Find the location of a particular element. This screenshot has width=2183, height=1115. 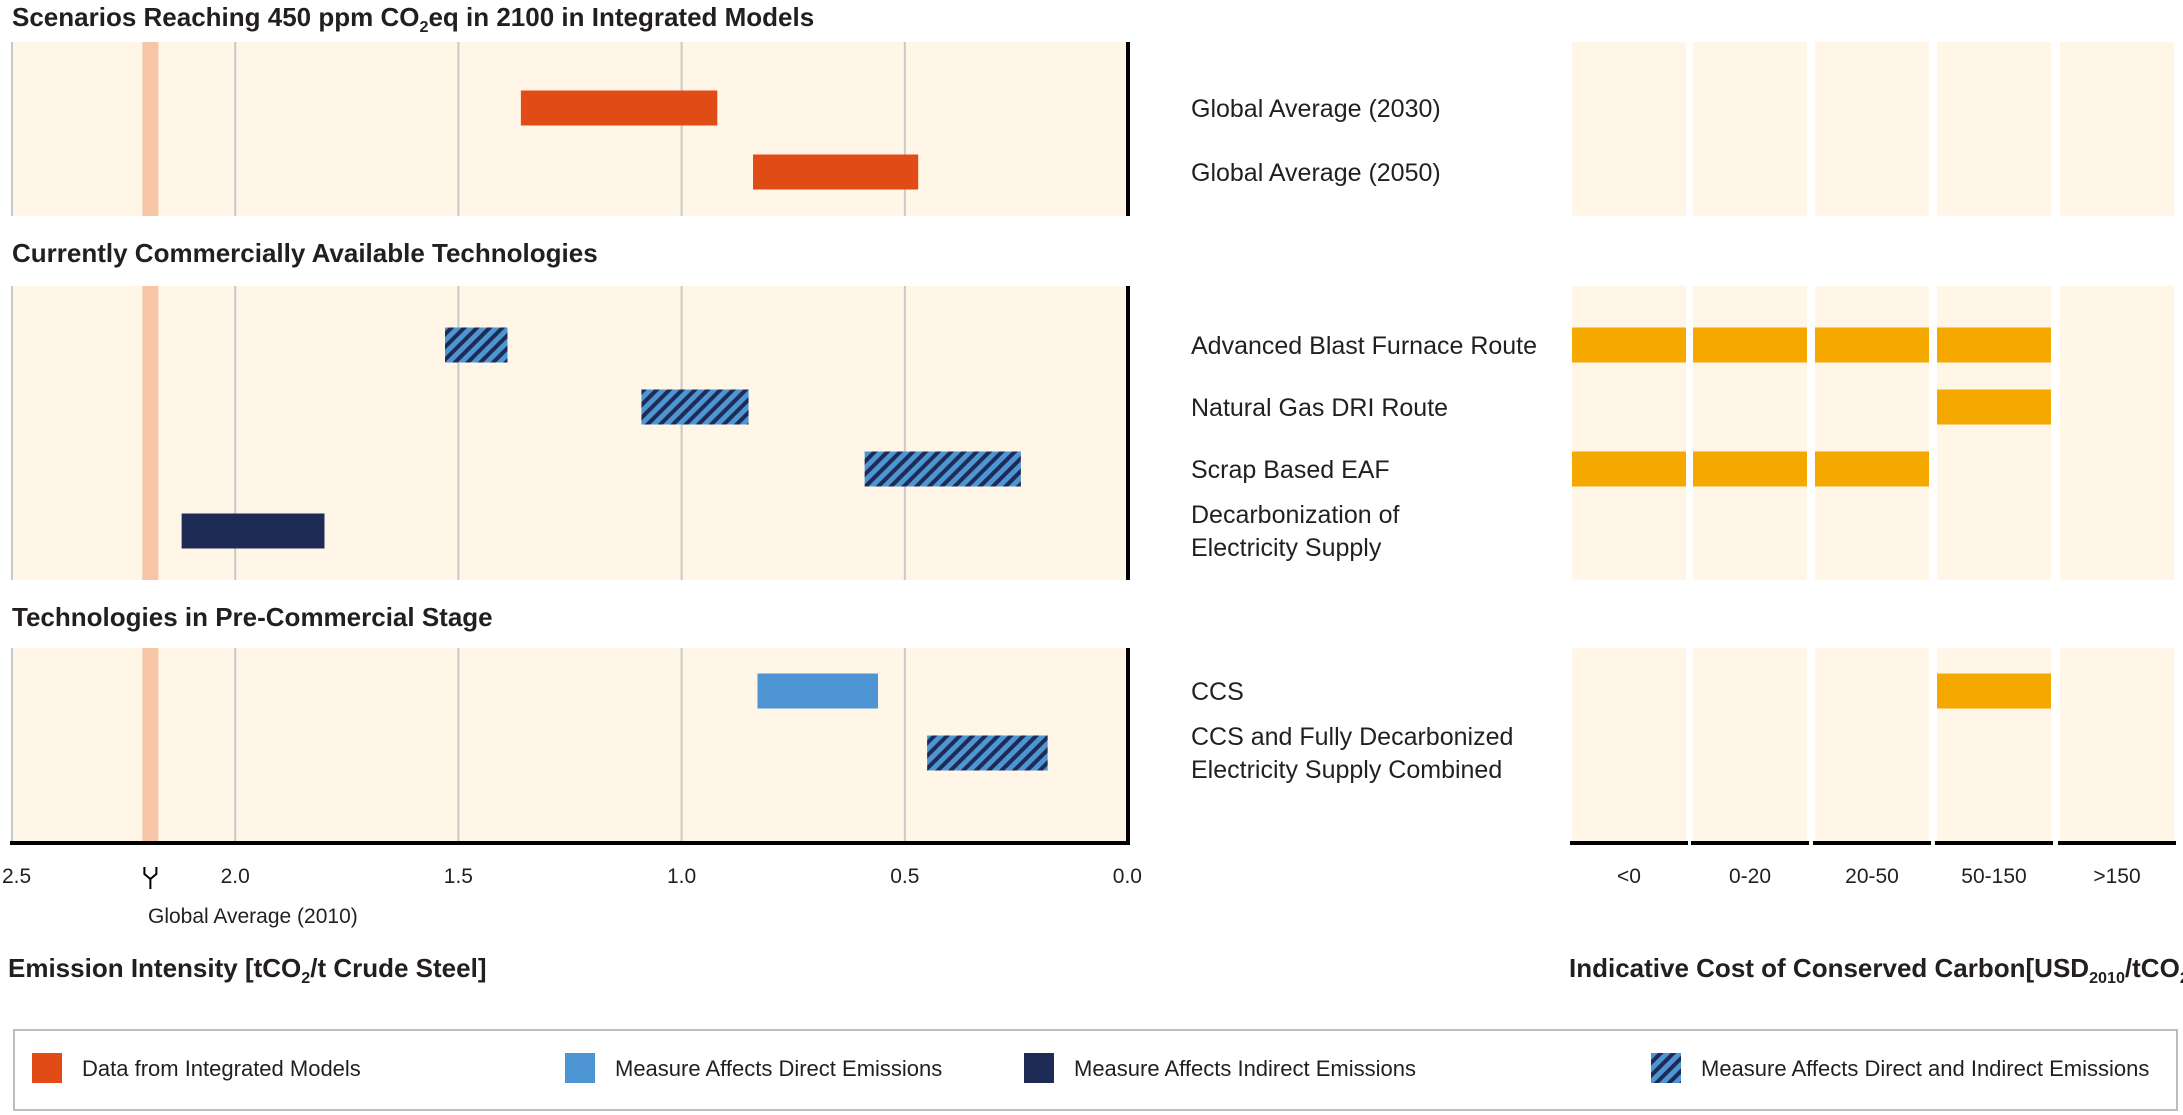

row-label: Global Average (2030) is located at coordinates (1316, 109).